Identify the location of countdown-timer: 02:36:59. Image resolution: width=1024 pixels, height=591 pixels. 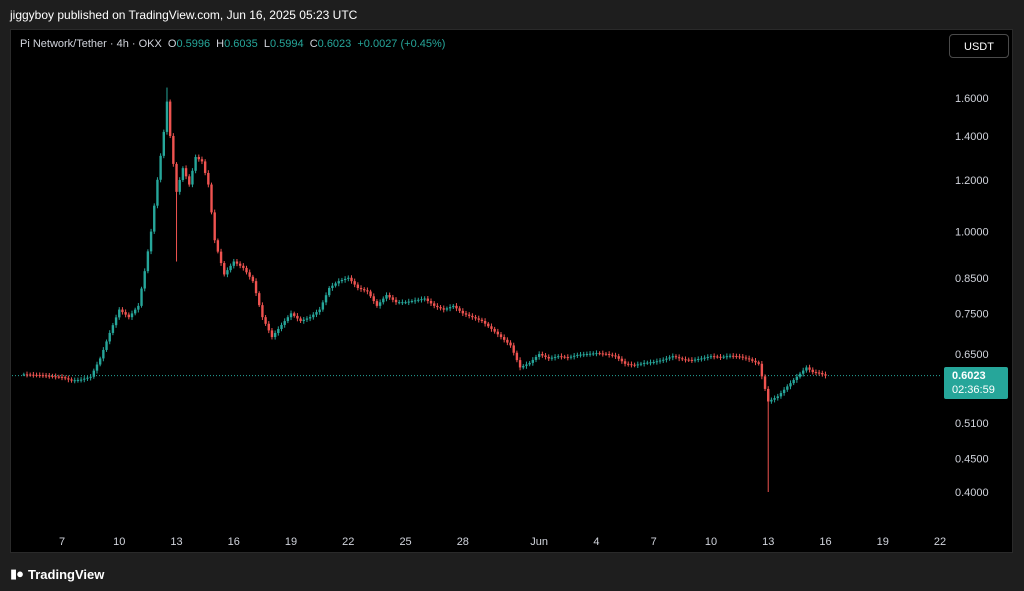
(973, 390).